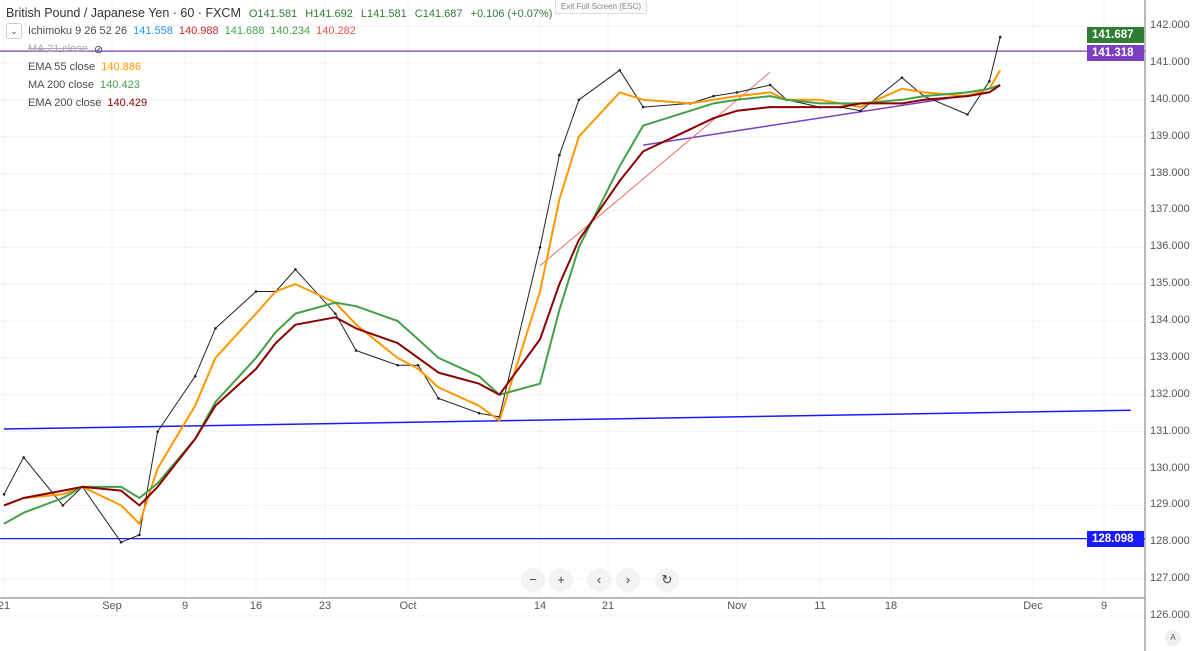 The image size is (1201, 651). Describe the element at coordinates (14, 31) in the screenshot. I see `collapse-chevron-icon: ⌄` at that location.